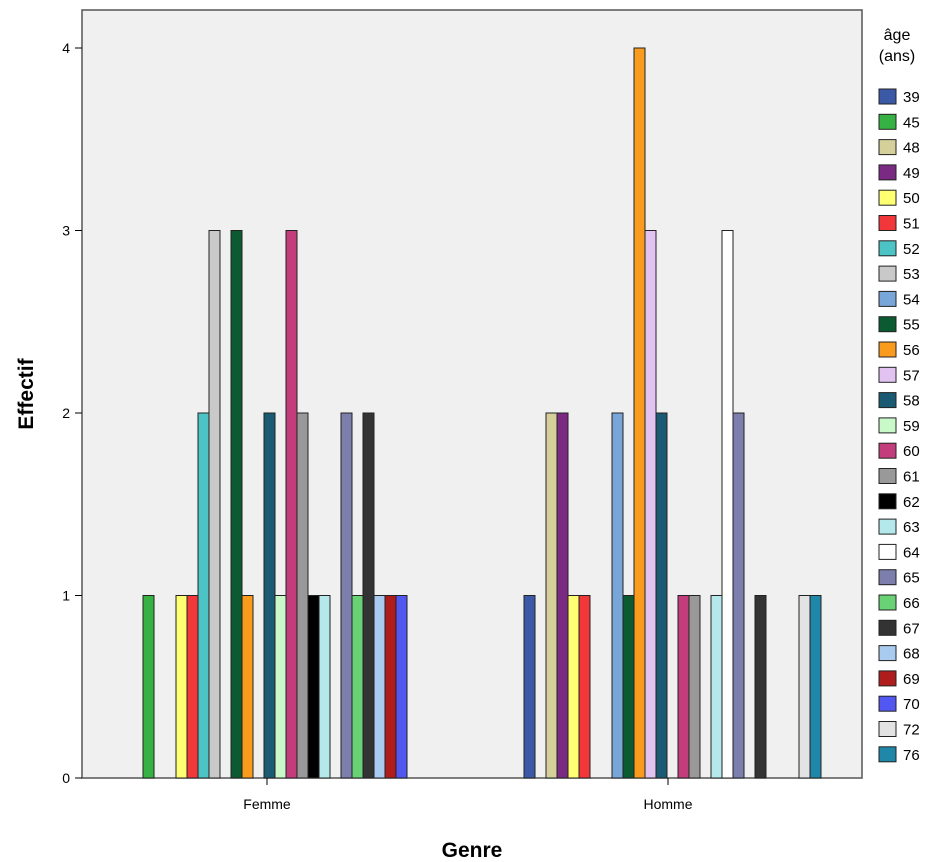 Image resolution: width=931 pixels, height=862 pixels. What do you see at coordinates (911, 198) in the screenshot?
I see `legend-label-50: 50` at bounding box center [911, 198].